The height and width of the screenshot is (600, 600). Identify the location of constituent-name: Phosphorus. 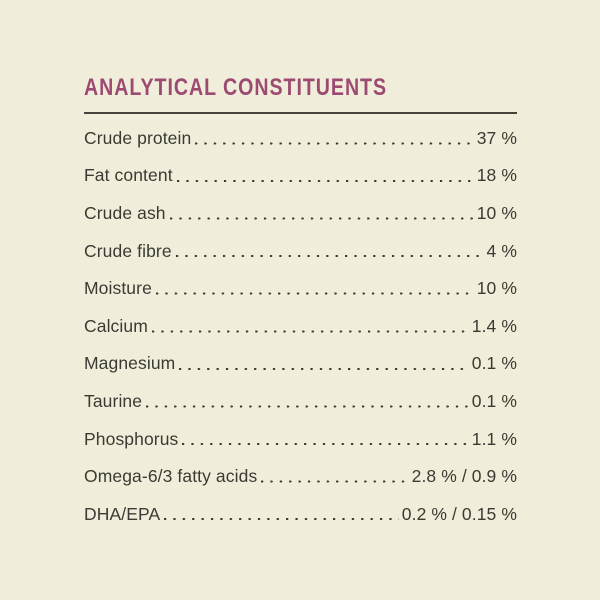
(131, 438).